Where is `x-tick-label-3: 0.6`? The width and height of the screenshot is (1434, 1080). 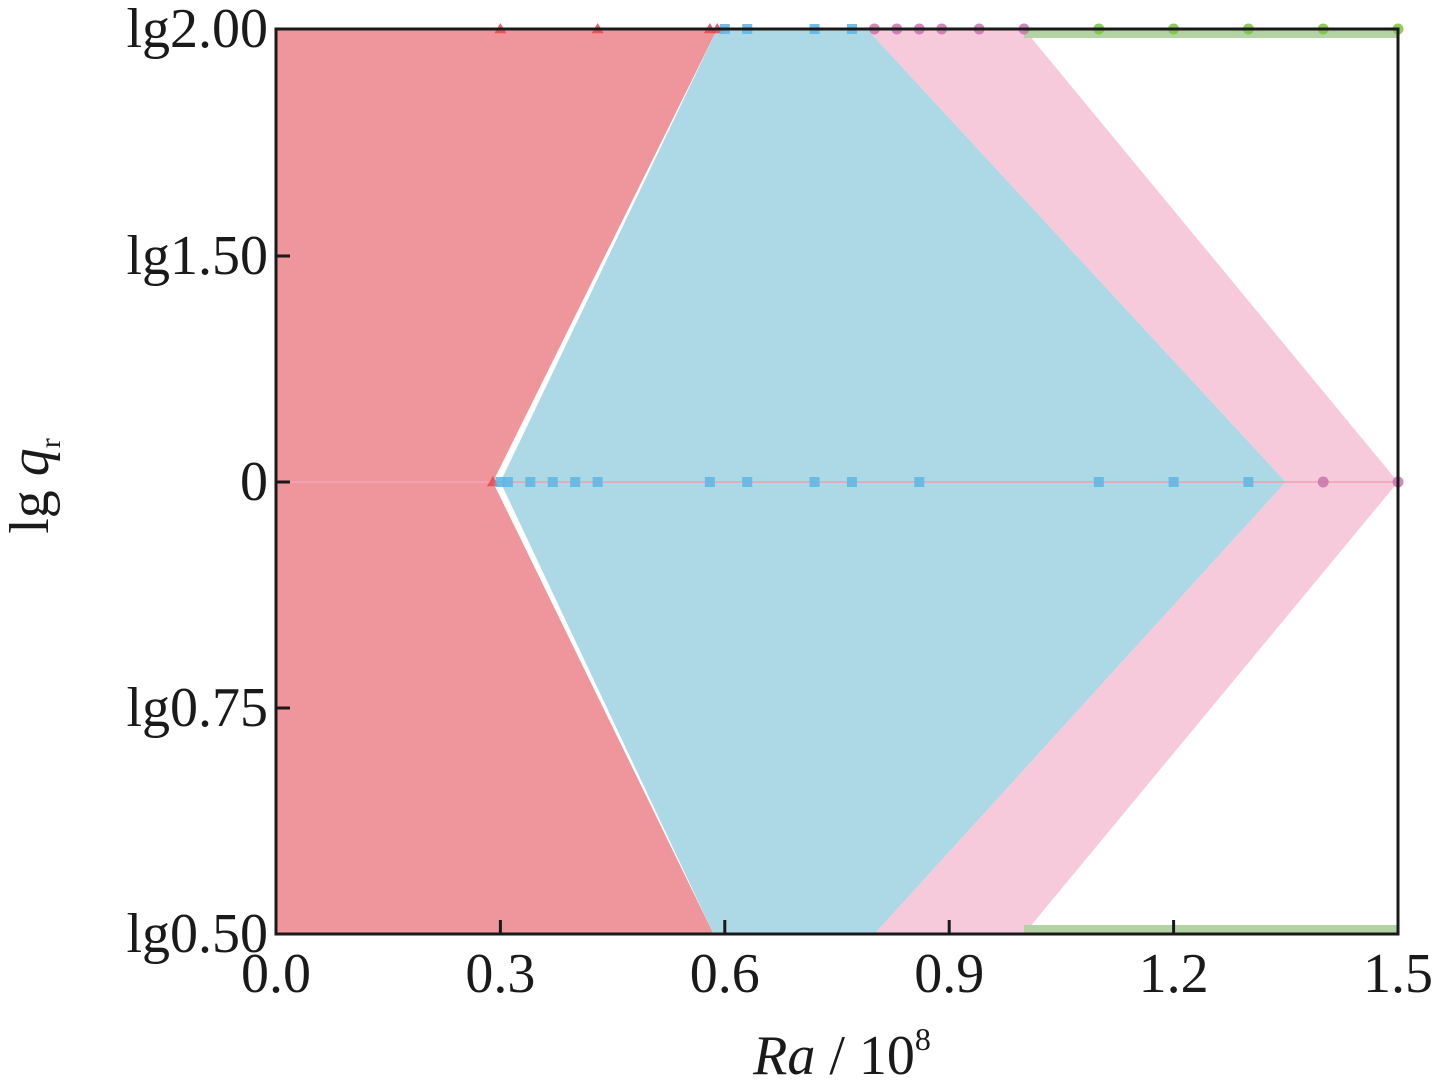
x-tick-label-3: 0.6 is located at coordinates (725, 974).